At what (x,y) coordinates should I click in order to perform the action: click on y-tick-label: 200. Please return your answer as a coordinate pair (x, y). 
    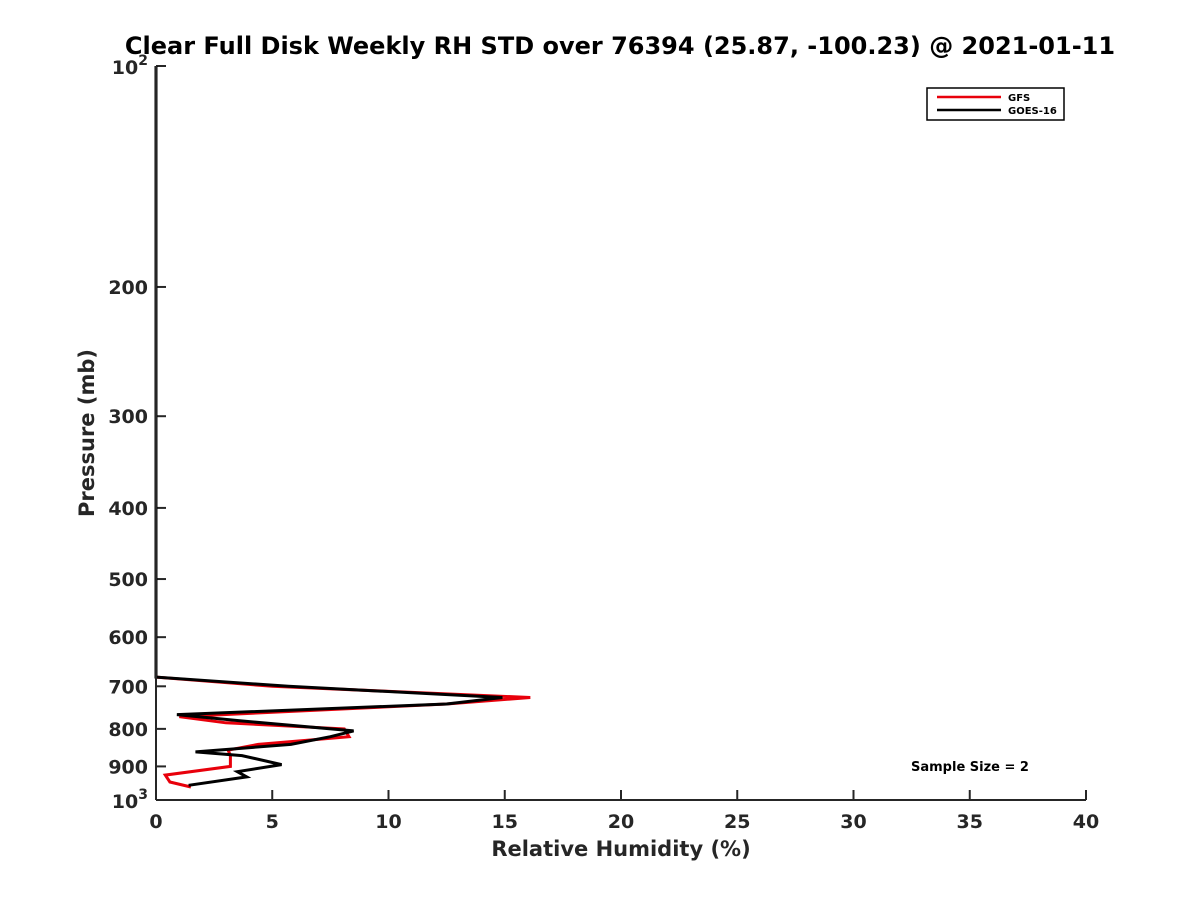
    Looking at the image, I should click on (128, 288).